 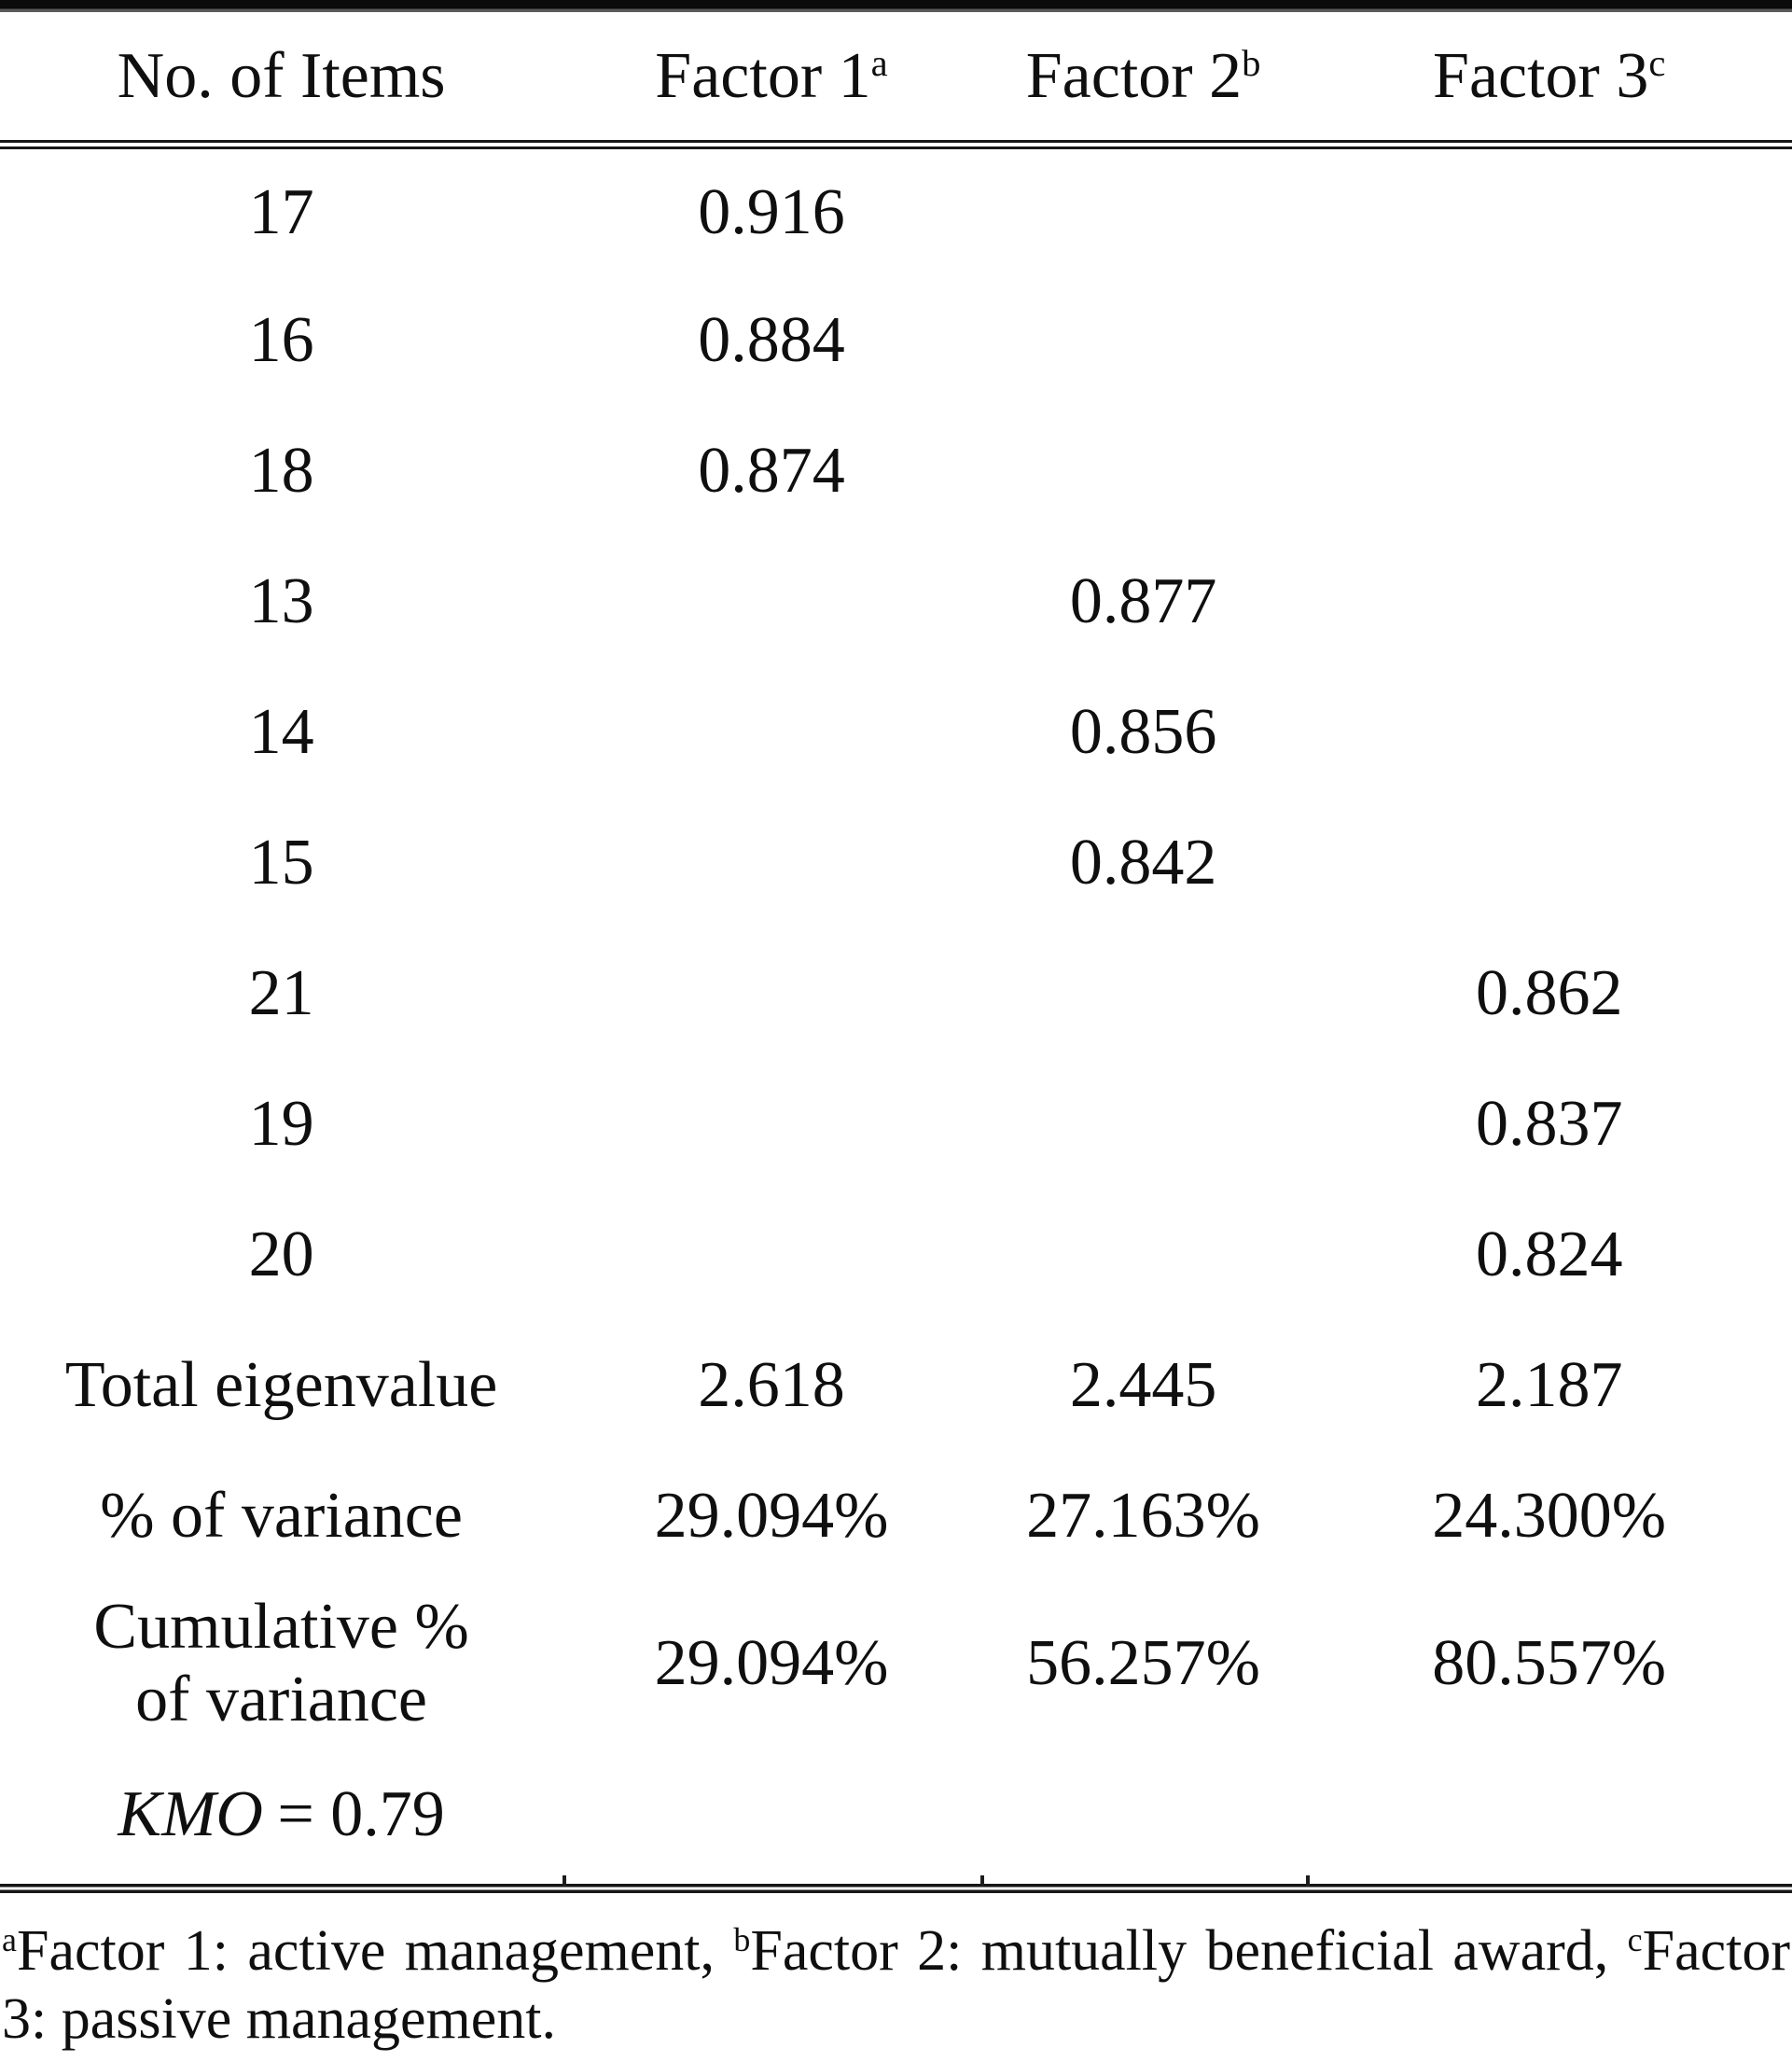 I want to click on table-header: No. of Items Factor 1a Factor 2b Factor 3c, so click(x=896, y=80).